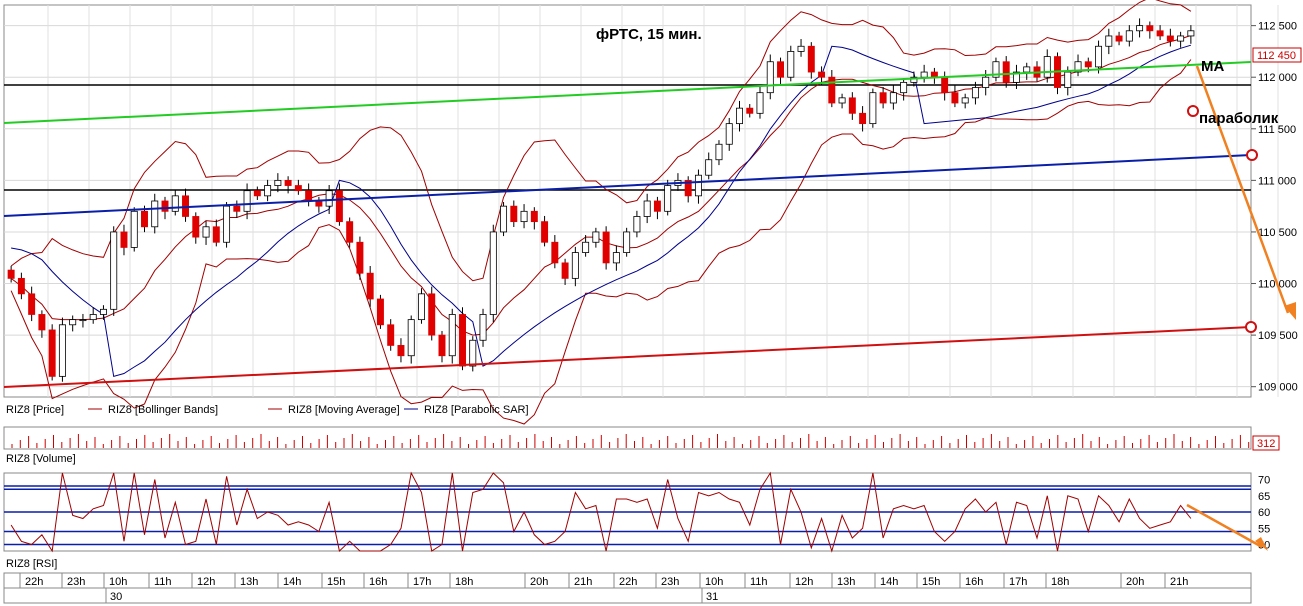 This screenshot has height=606, width=1303. What do you see at coordinates (601, 512) in the screenshot?
I see `rsi-line` at bounding box center [601, 512].